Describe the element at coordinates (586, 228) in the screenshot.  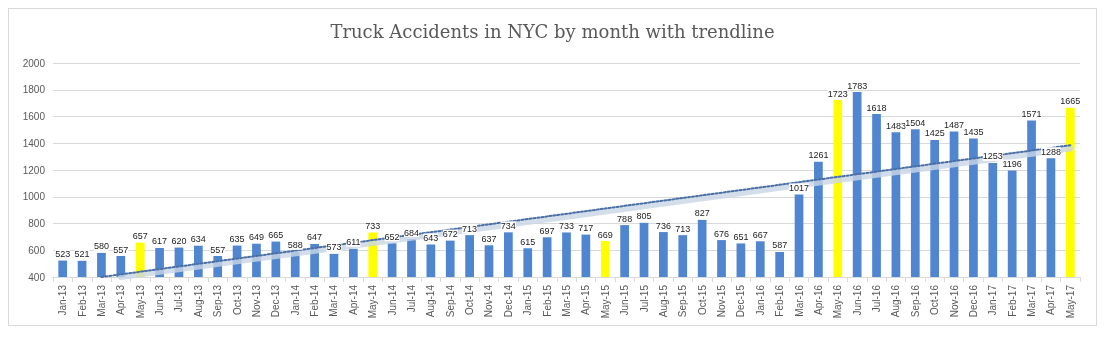
I see `data-label: 717` at that location.